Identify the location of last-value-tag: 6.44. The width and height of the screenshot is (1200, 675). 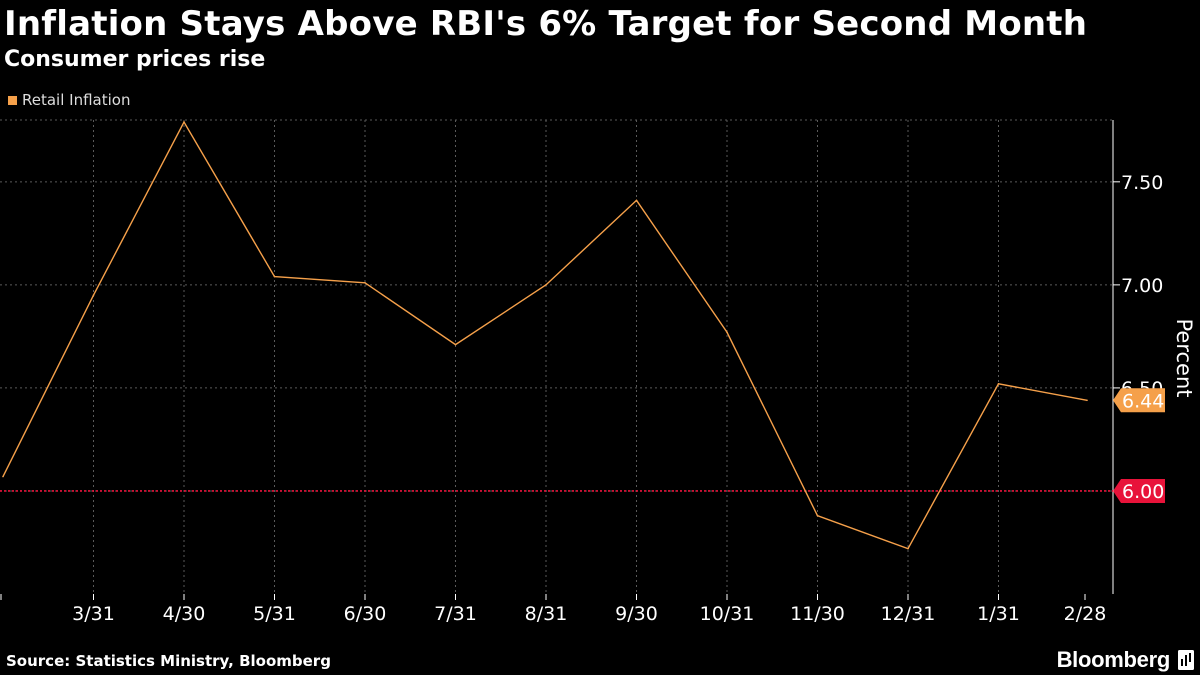
(1143, 401).